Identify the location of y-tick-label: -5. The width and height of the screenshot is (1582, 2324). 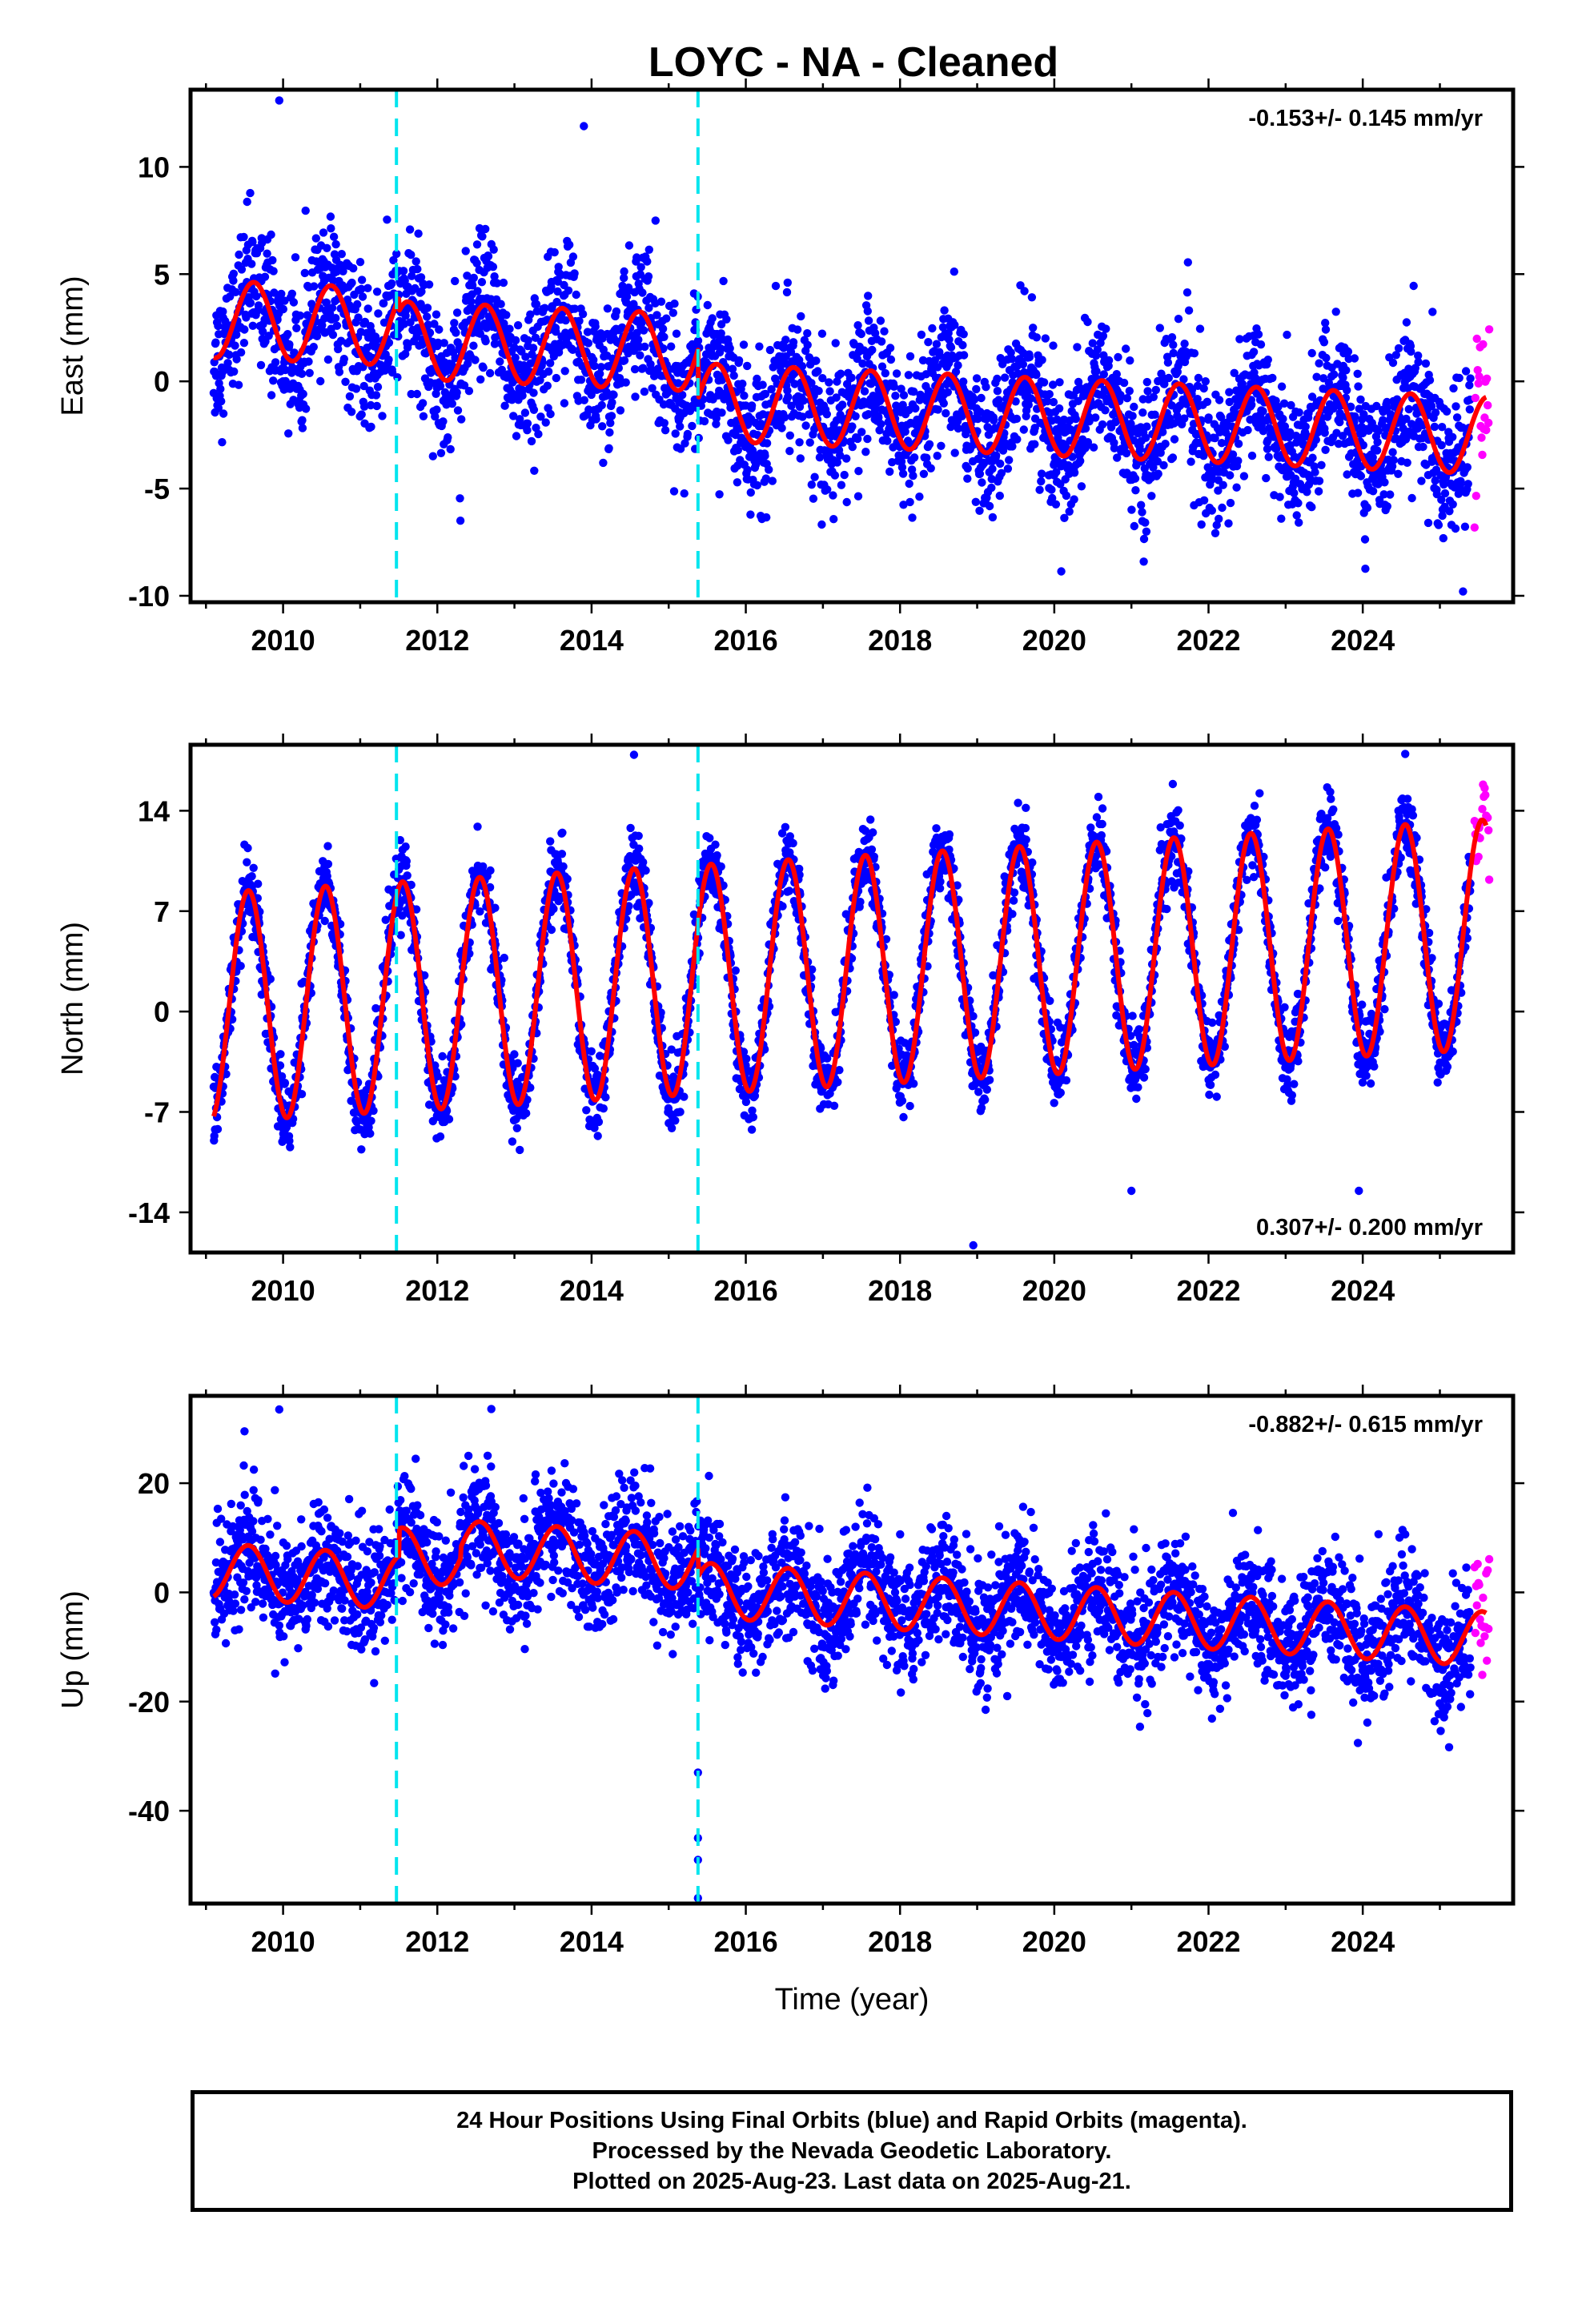
(157, 489).